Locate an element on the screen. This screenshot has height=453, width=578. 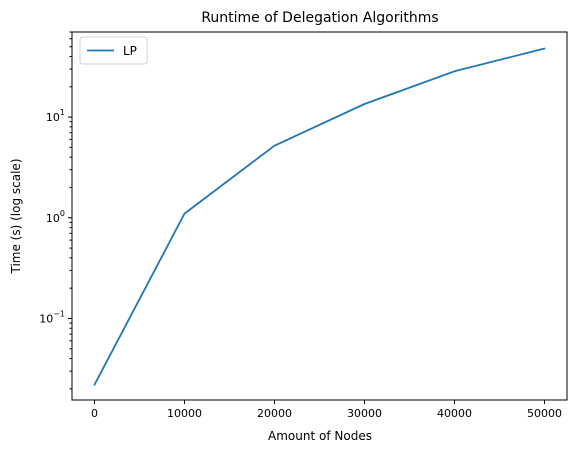
x-tick-label: 0 is located at coordinates (94, 413).